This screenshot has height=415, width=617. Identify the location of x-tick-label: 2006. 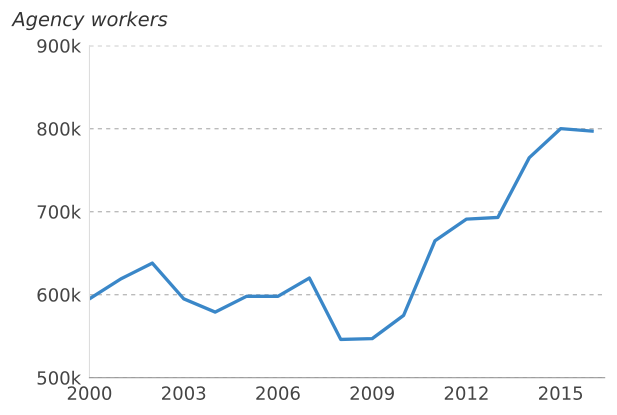
(278, 393).